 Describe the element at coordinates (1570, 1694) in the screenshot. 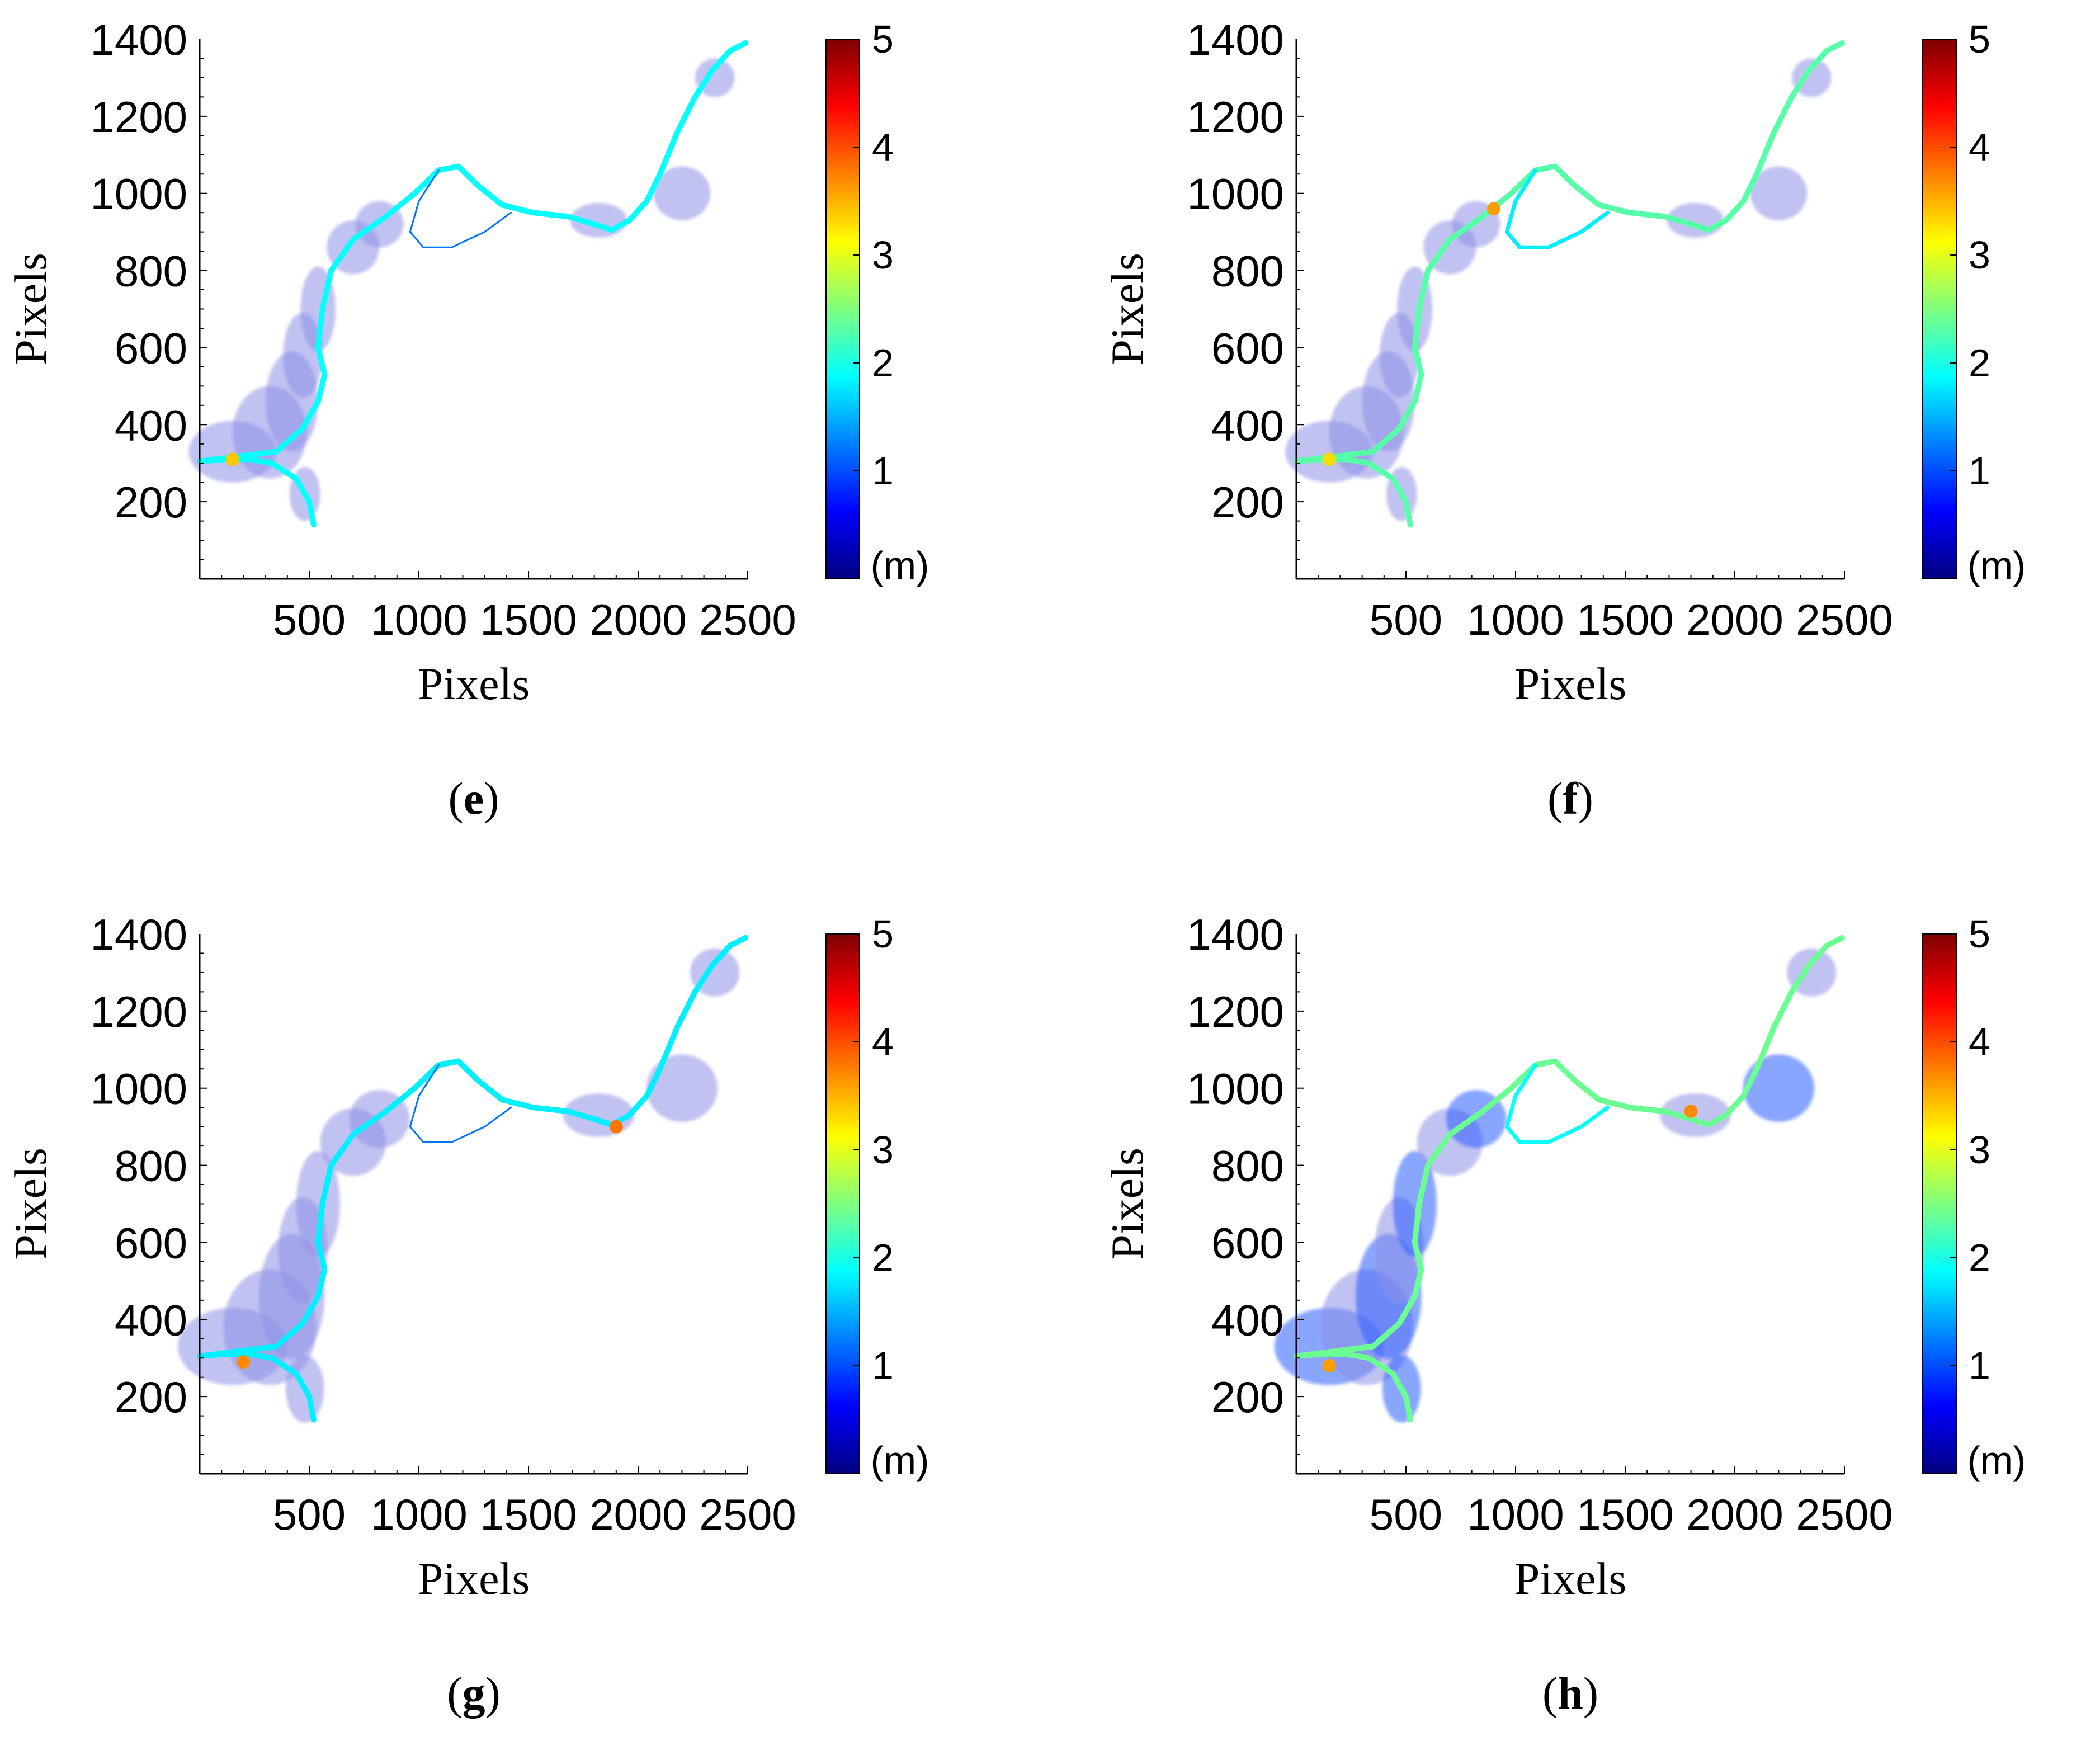

I see `panel-label: (h)` at that location.